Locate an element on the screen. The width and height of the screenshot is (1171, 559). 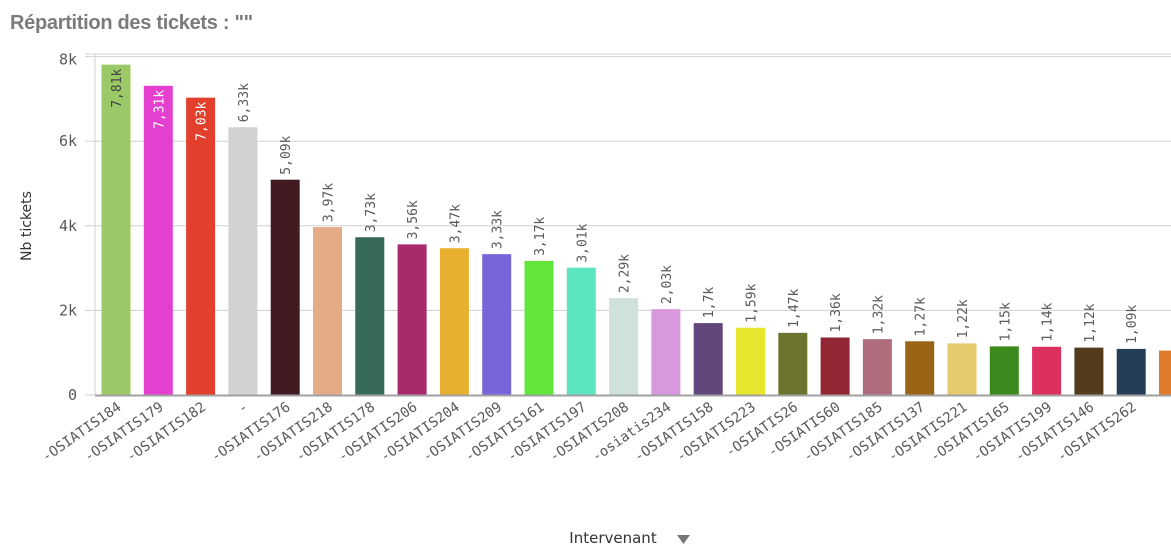
data-label: 7,03k is located at coordinates (202, 120).